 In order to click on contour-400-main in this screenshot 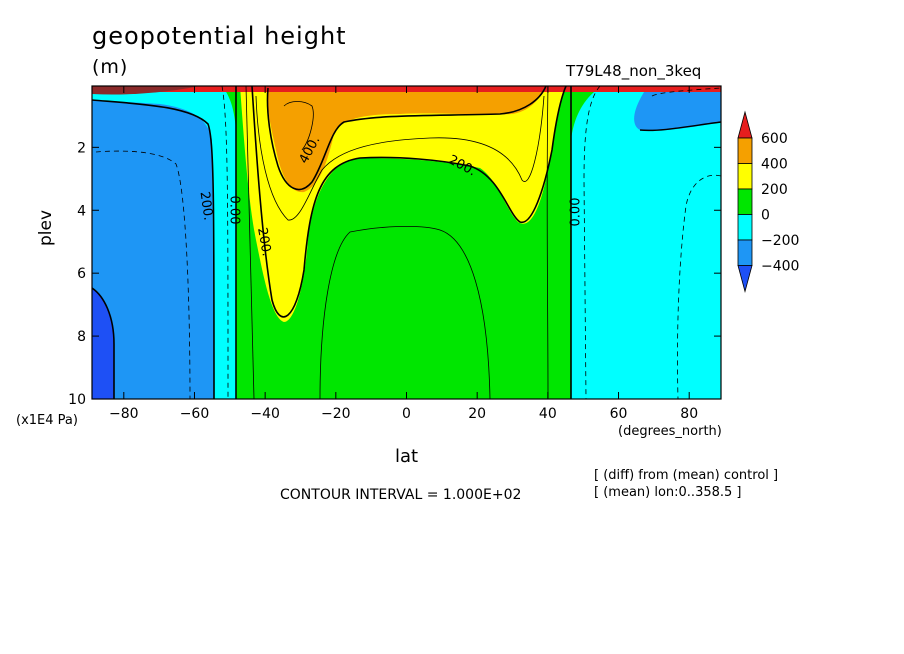, I will do `click(406, 138)`.